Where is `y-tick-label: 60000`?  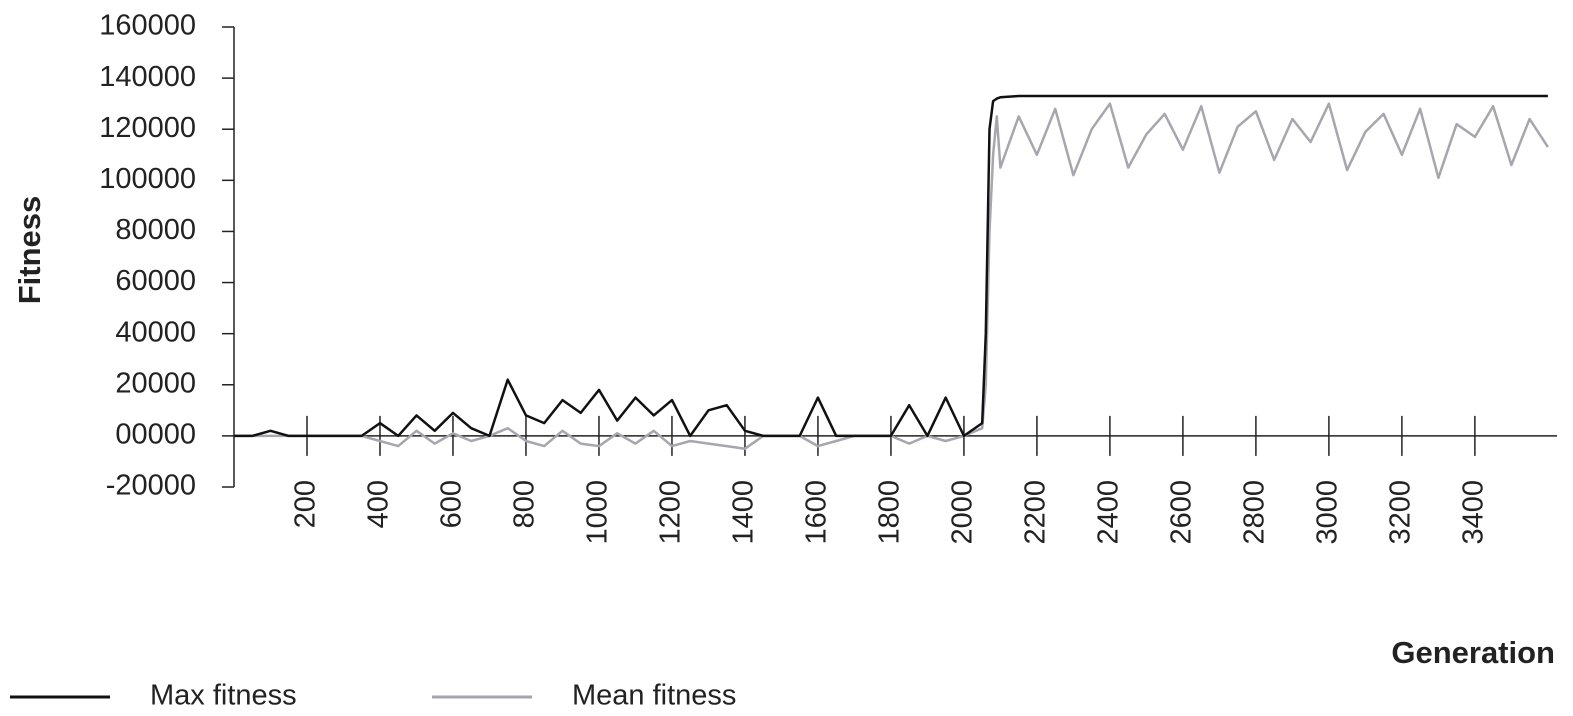
y-tick-label: 60000 is located at coordinates (155, 281).